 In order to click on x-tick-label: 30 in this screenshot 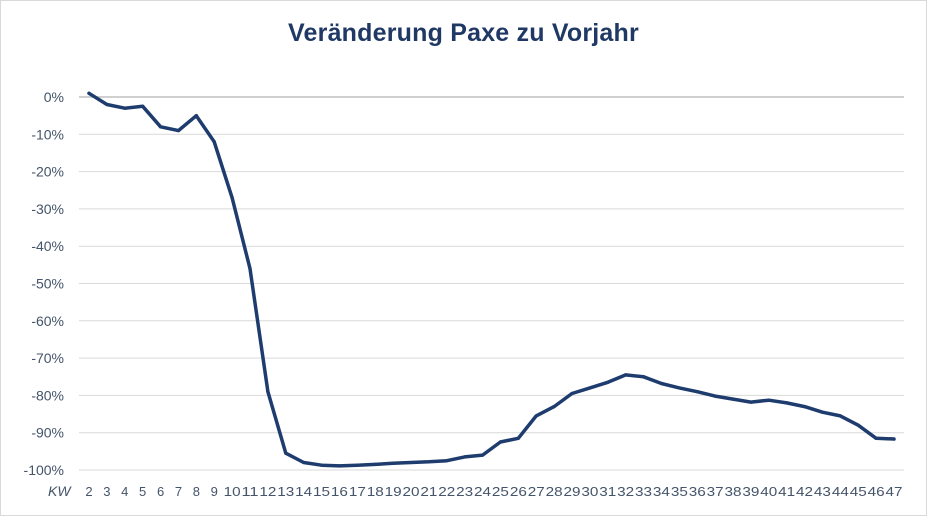, I will do `click(589, 491)`.